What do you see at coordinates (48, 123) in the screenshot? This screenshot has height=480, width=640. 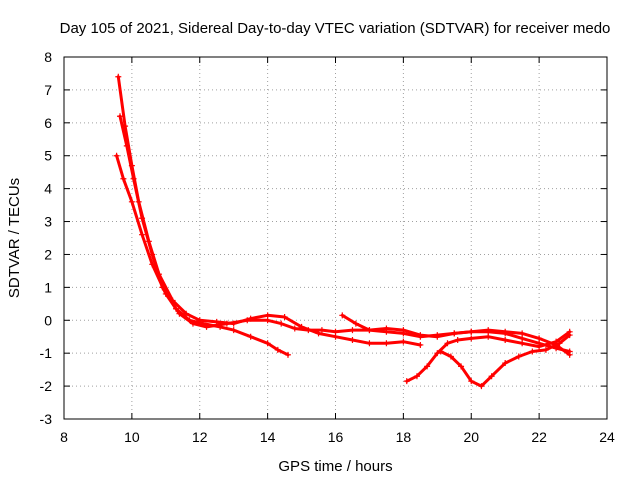 I see `y-tick-label: 6` at bounding box center [48, 123].